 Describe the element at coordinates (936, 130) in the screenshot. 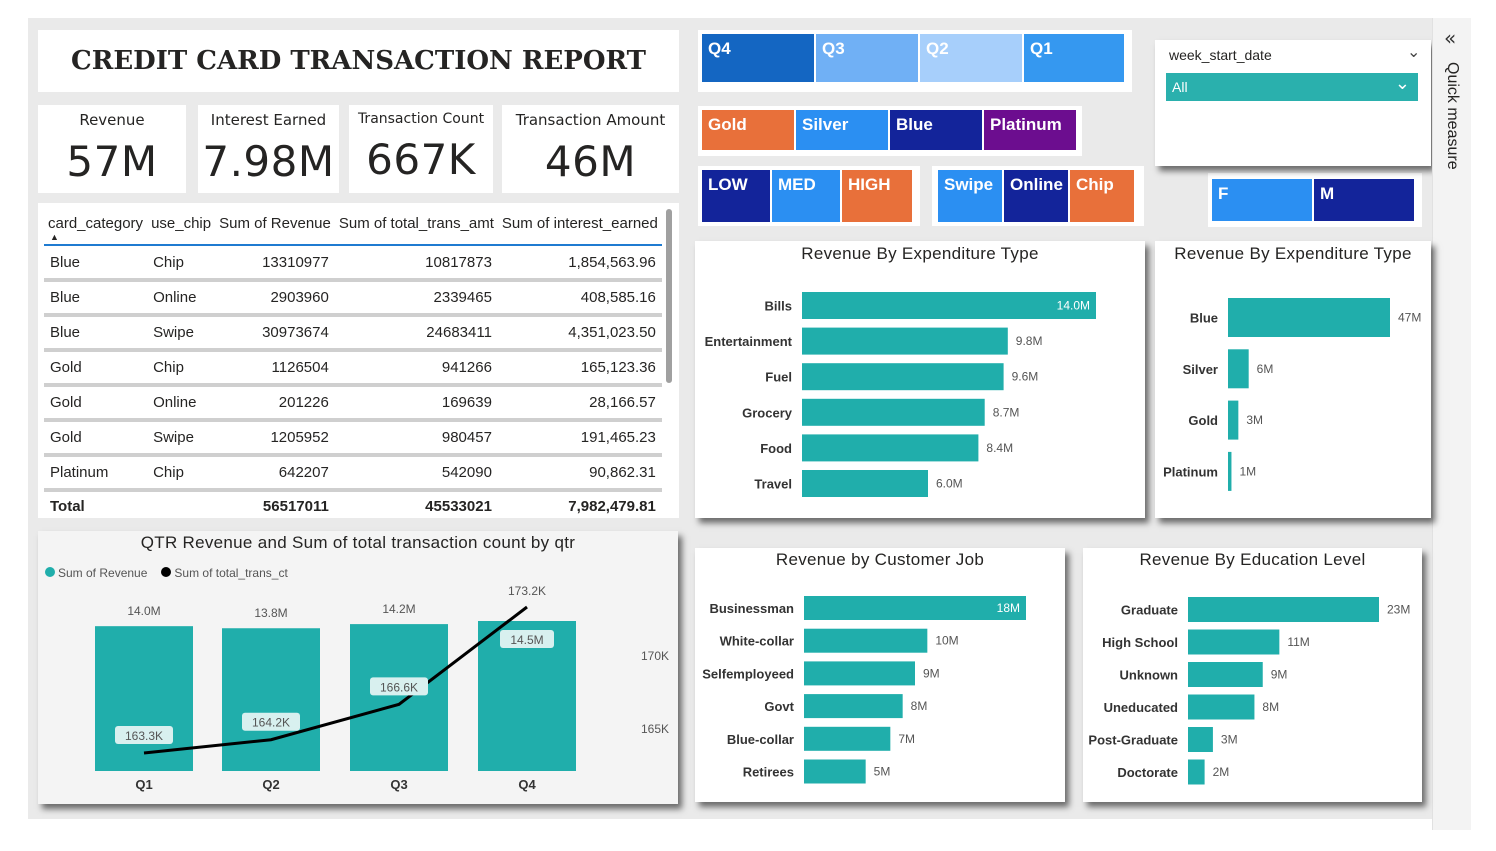

I see `slicer-option-blue: Blue` at that location.